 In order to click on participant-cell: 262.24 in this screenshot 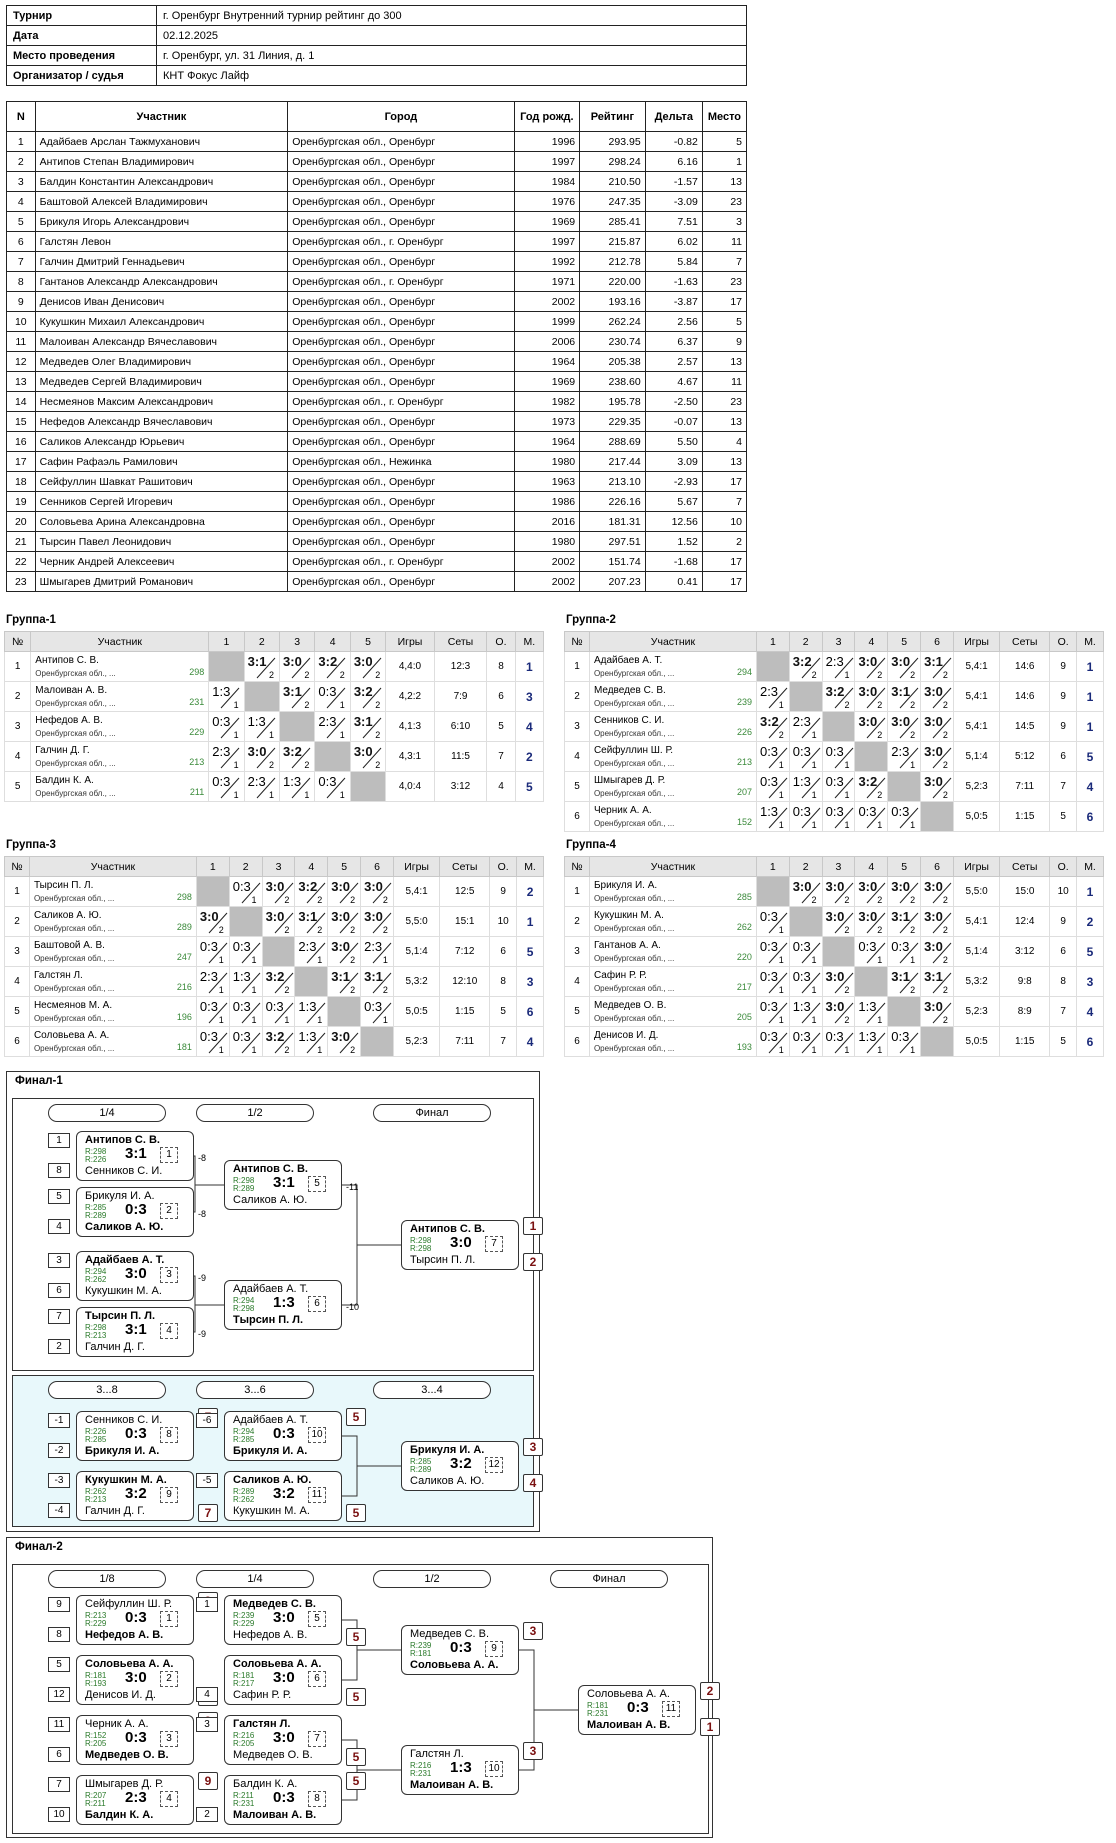, I will do `click(612, 321)`.